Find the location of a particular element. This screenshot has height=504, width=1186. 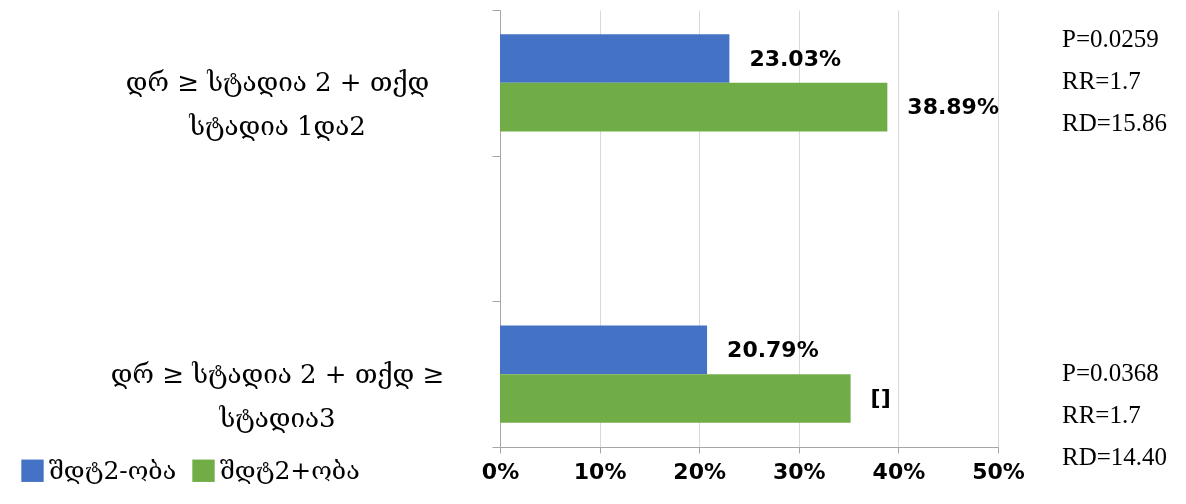

x-tick-label: 40% is located at coordinates (899, 471).